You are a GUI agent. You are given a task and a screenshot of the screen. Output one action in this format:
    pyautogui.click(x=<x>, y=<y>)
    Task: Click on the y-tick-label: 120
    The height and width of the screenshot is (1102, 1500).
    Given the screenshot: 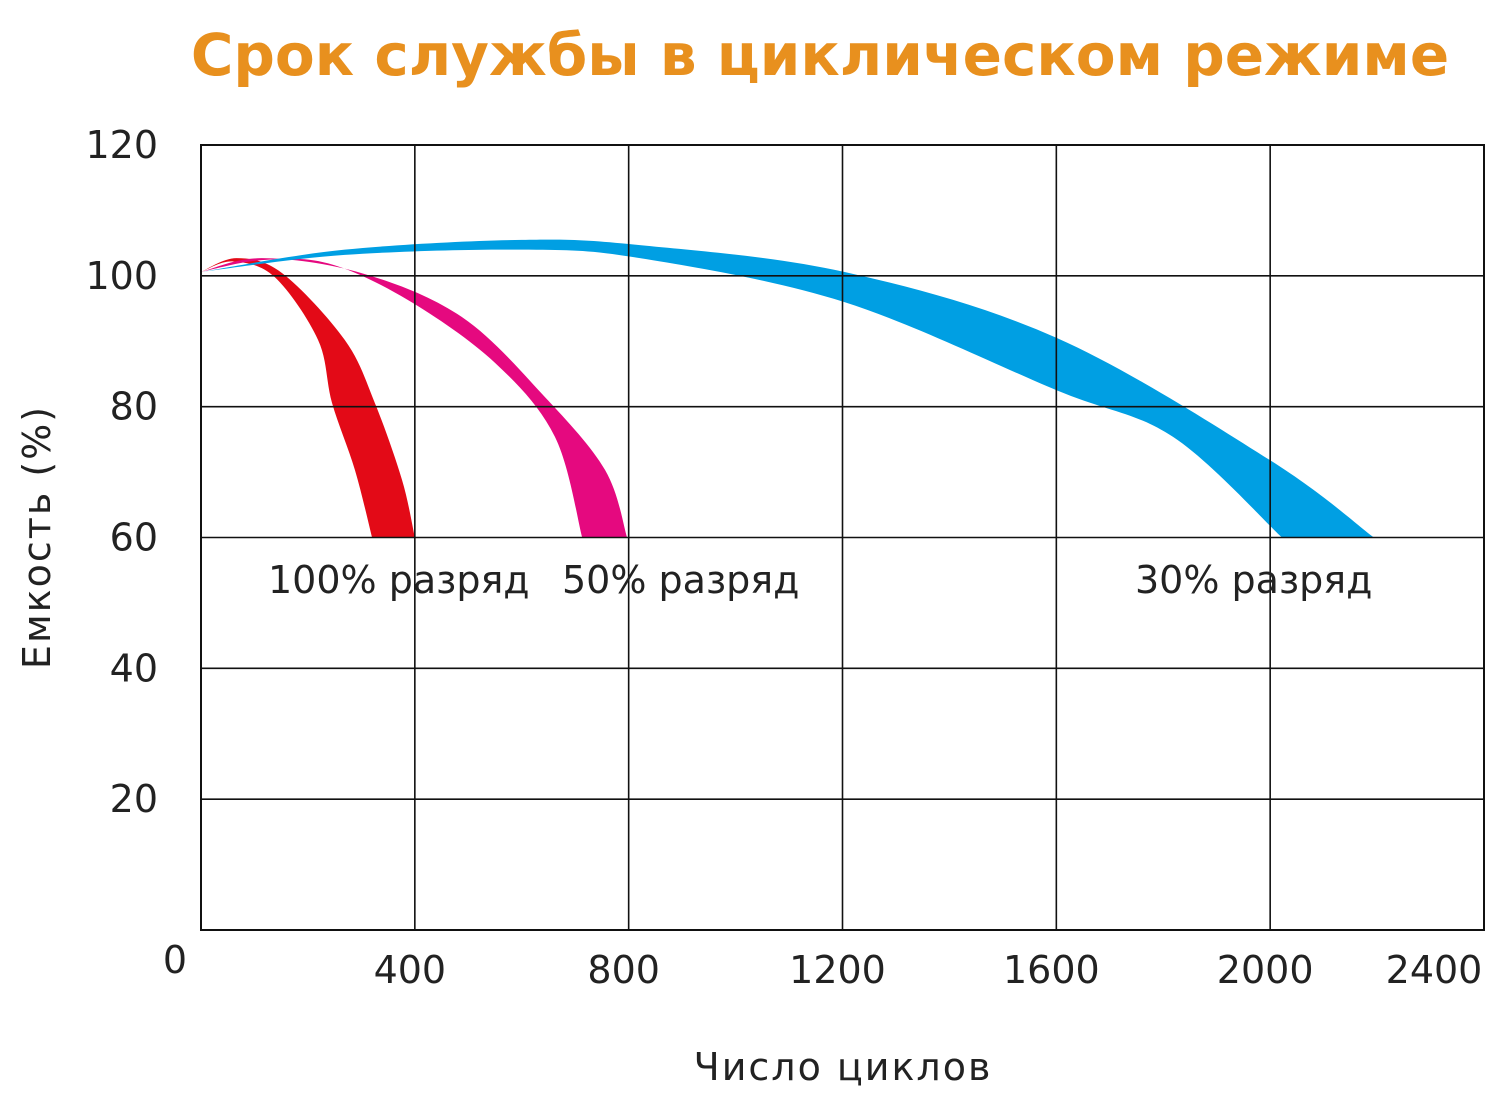 What is the action you would take?
    pyautogui.click(x=121, y=145)
    